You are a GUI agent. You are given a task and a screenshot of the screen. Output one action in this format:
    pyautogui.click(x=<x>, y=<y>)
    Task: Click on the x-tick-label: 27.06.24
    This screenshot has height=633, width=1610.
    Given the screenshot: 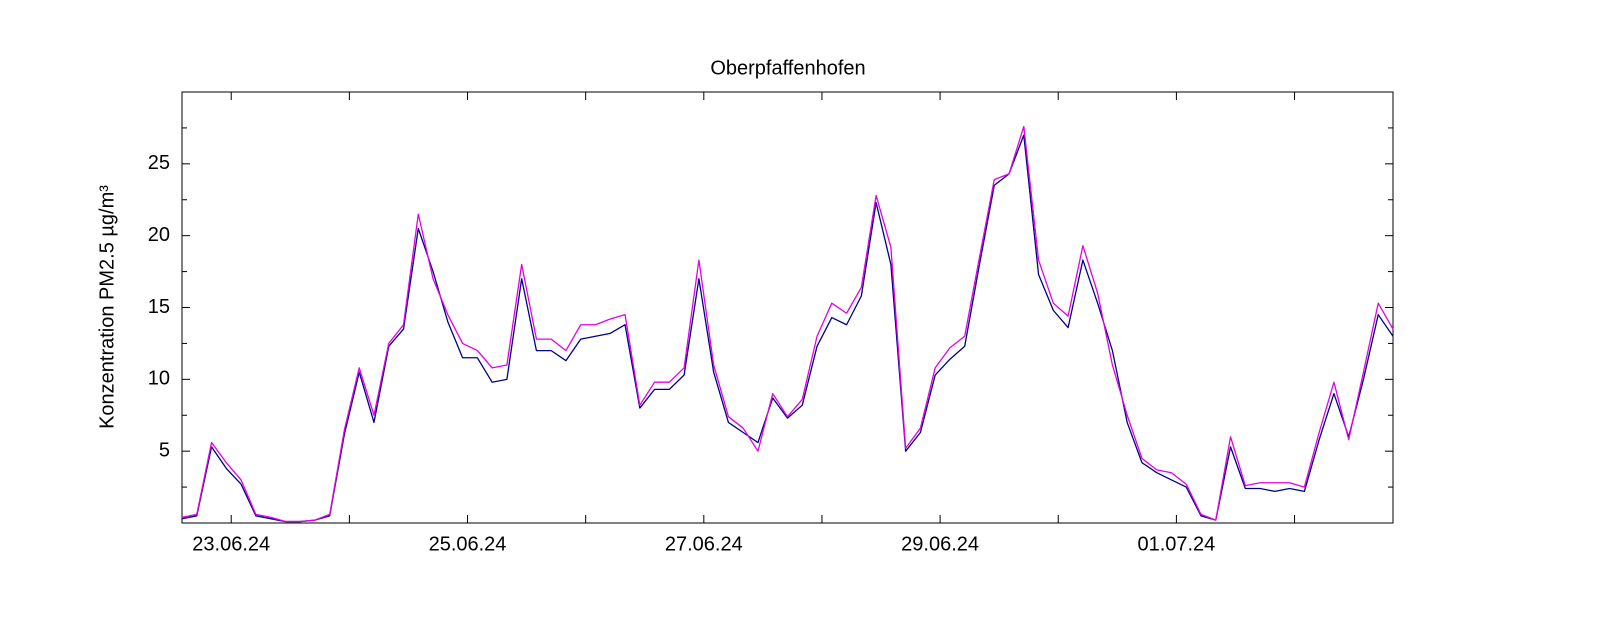 What is the action you would take?
    pyautogui.click(x=704, y=544)
    